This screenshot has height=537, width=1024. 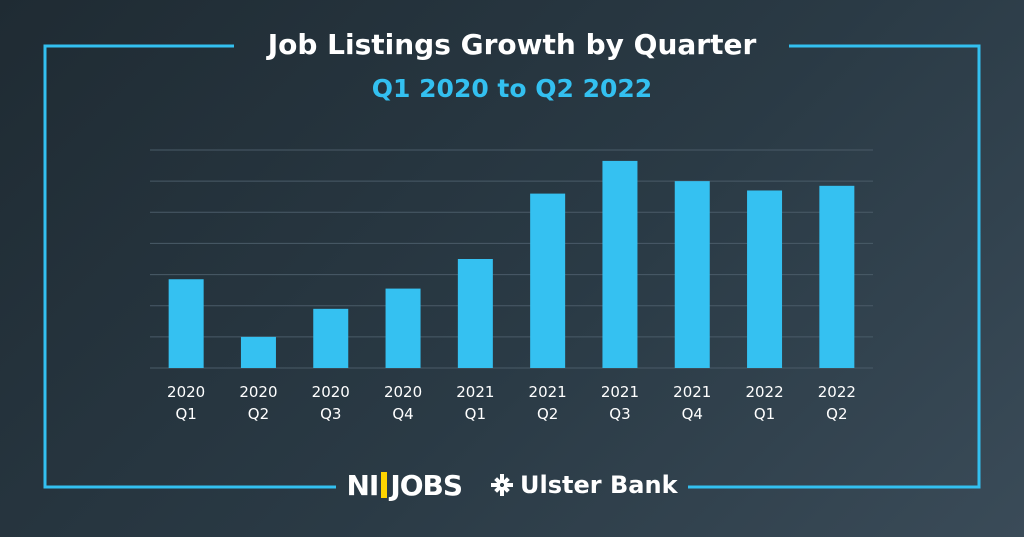 What do you see at coordinates (512, 88) in the screenshot?
I see `chart-subtitle: Q1 2020 to Q2 2022` at bounding box center [512, 88].